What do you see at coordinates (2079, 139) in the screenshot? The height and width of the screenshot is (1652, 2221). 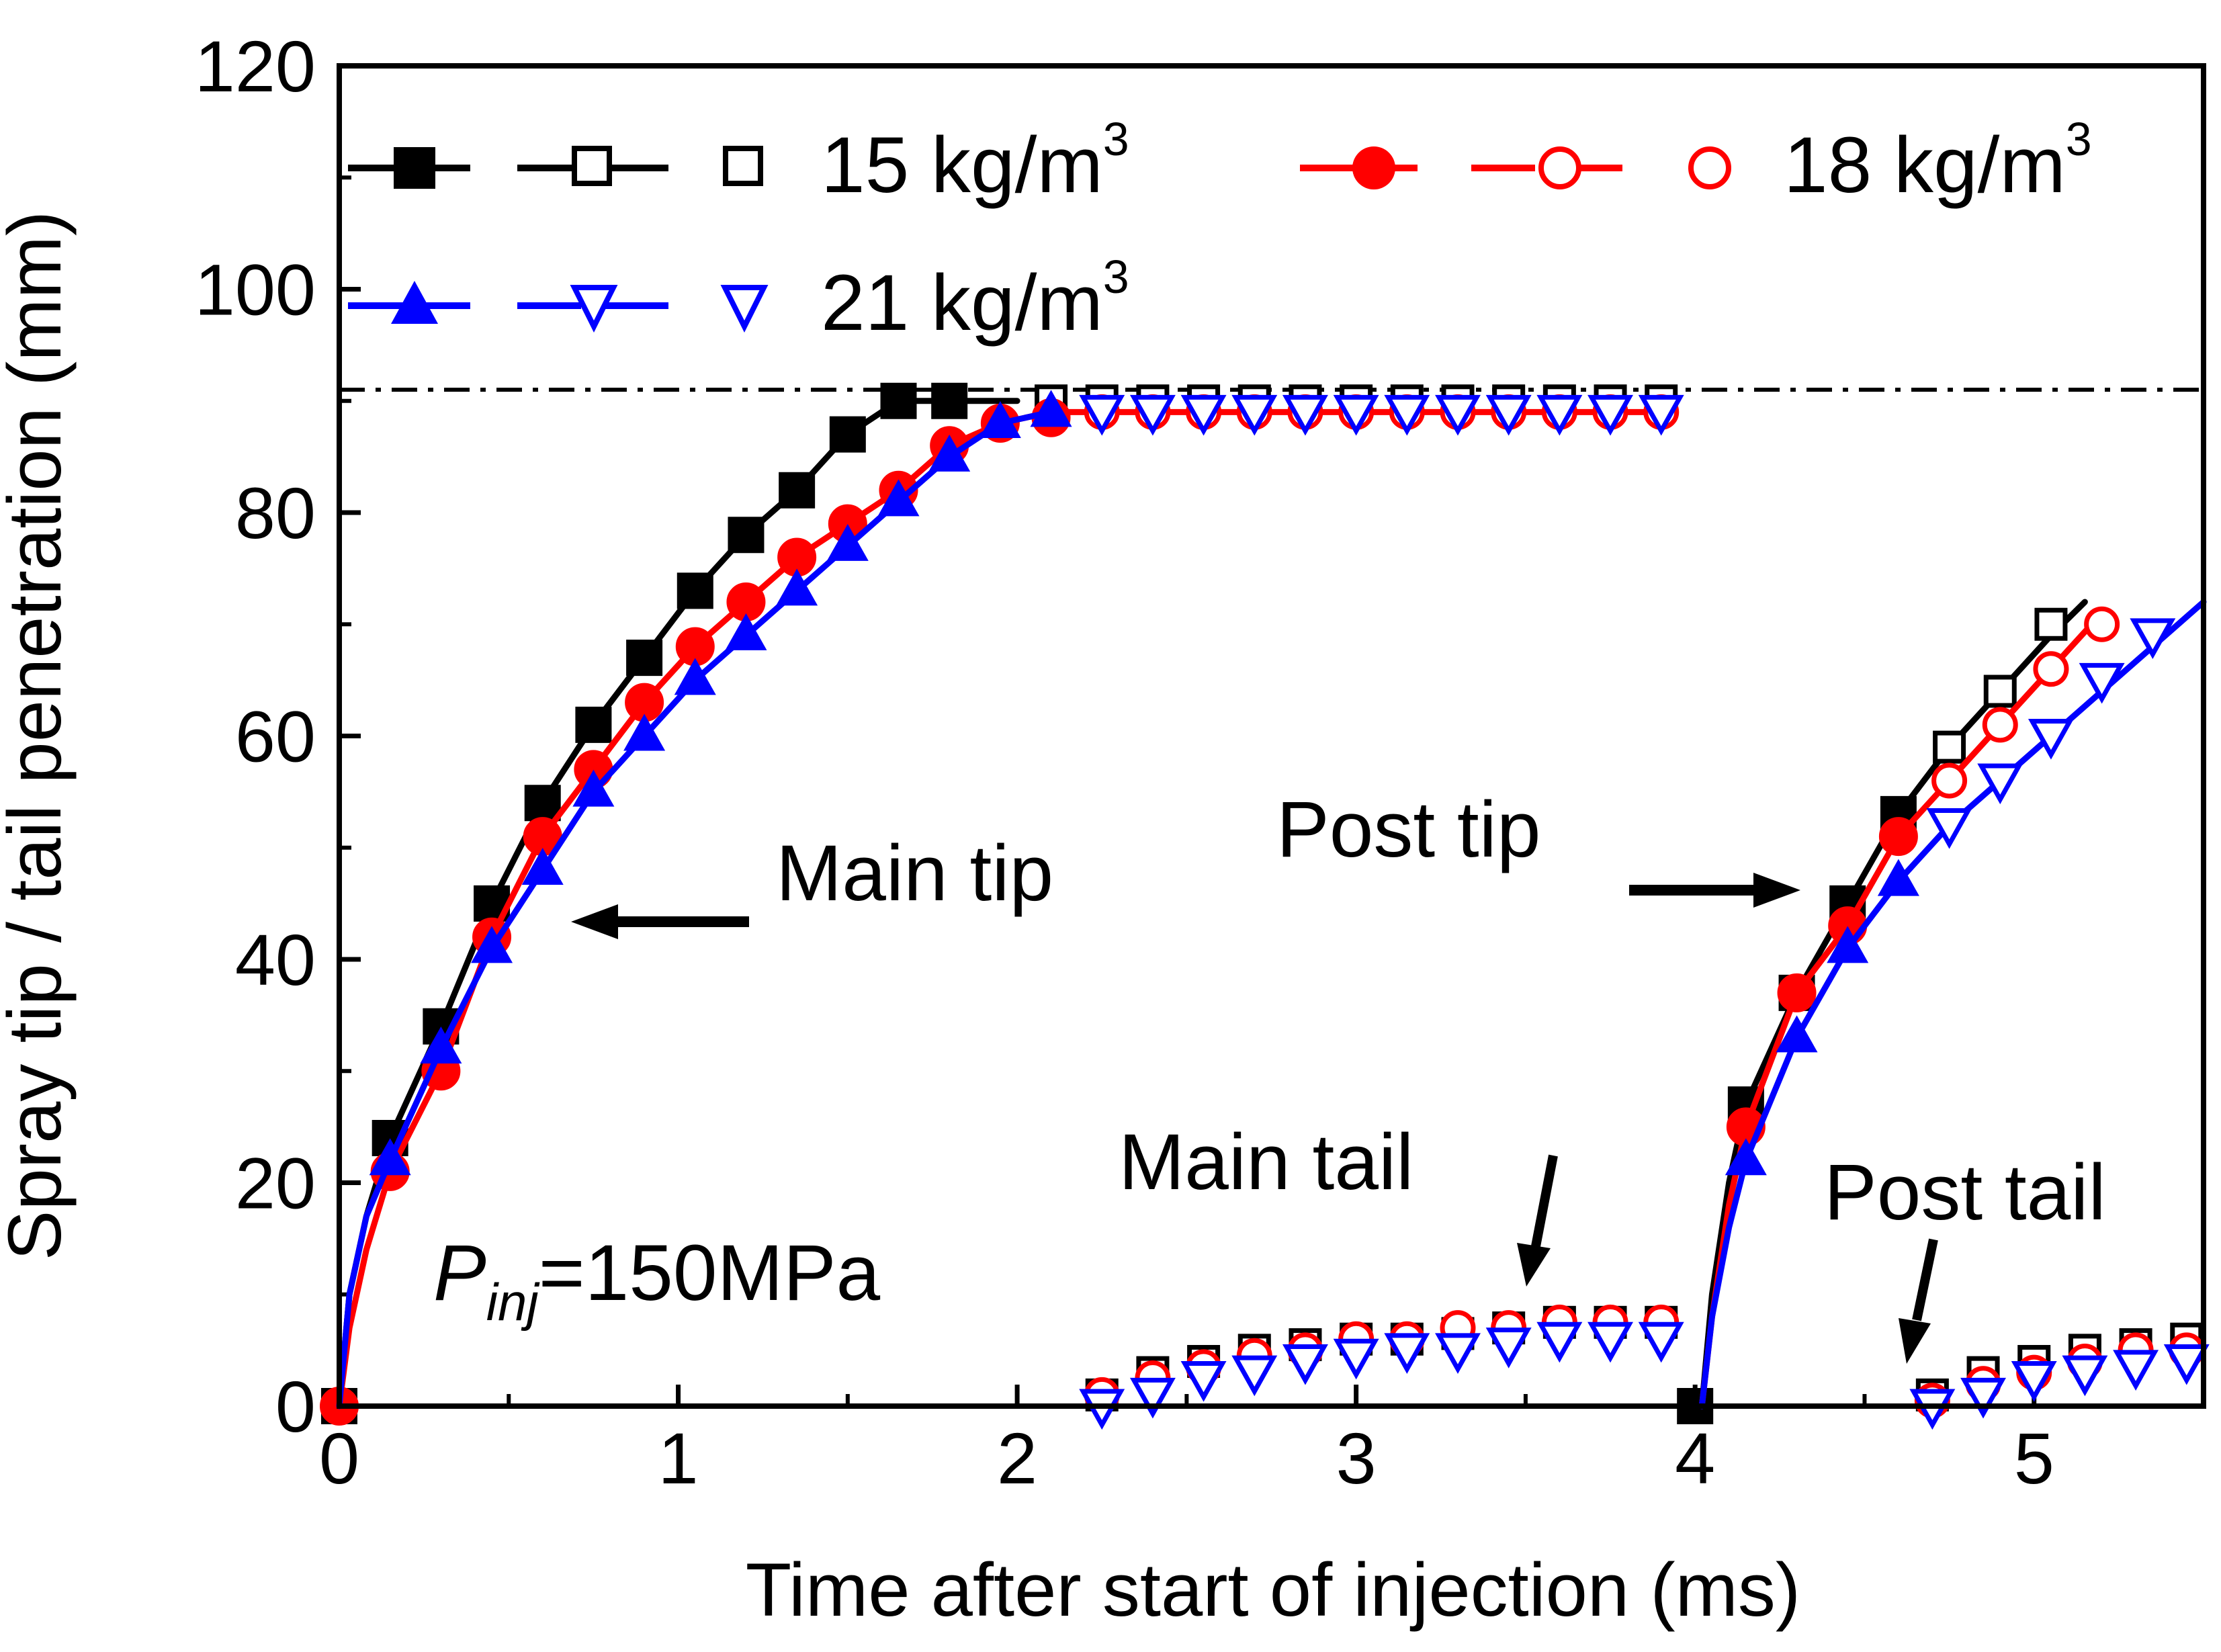 I see `legend-18-sup: 3` at bounding box center [2079, 139].